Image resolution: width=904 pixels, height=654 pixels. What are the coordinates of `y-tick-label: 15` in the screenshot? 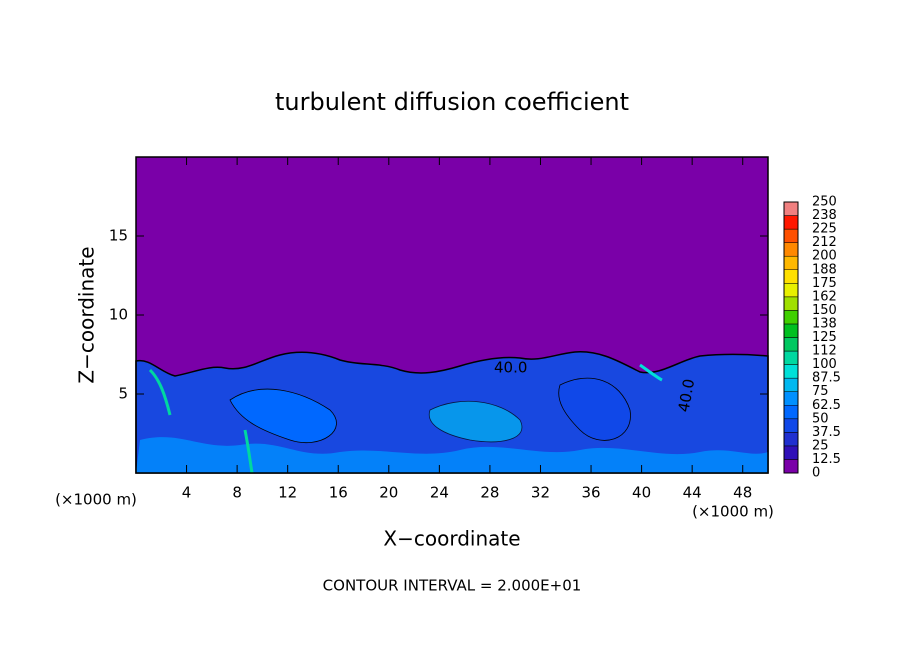 It's located at (118, 236).